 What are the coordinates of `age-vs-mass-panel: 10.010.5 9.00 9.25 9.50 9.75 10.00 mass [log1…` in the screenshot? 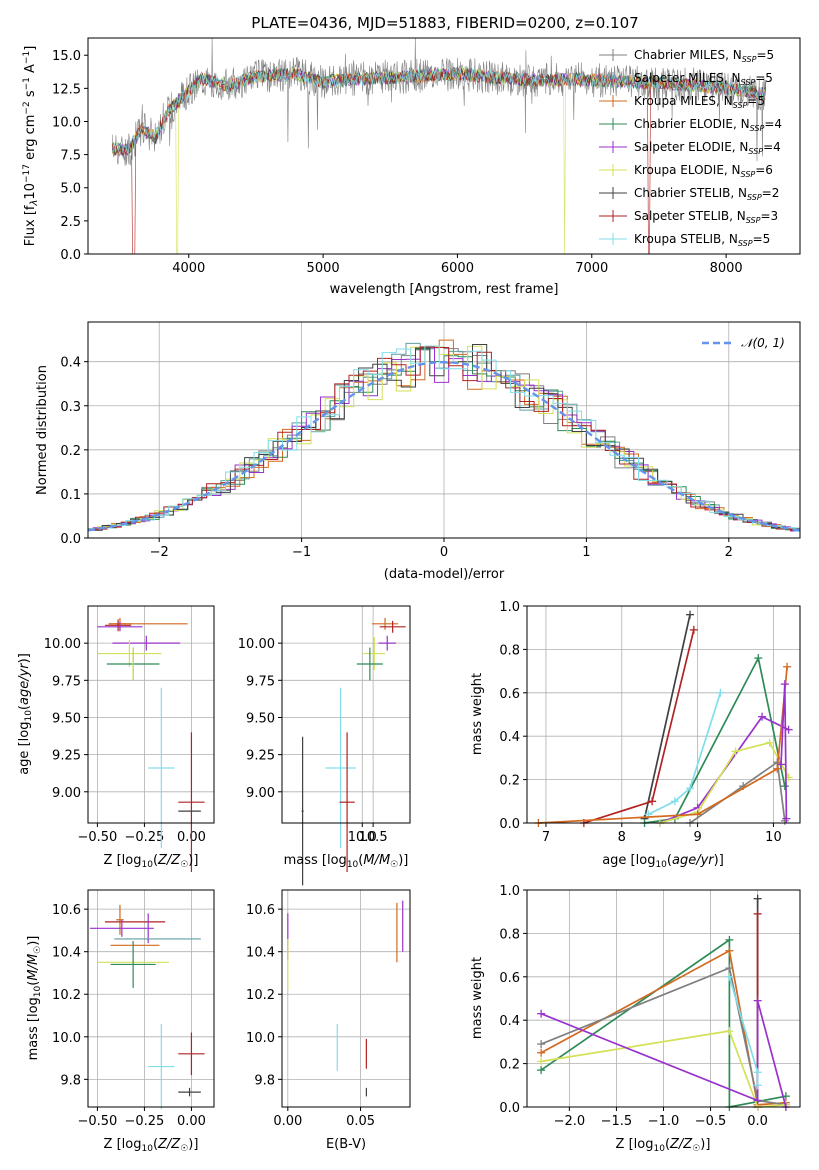 It's located at (324, 745).